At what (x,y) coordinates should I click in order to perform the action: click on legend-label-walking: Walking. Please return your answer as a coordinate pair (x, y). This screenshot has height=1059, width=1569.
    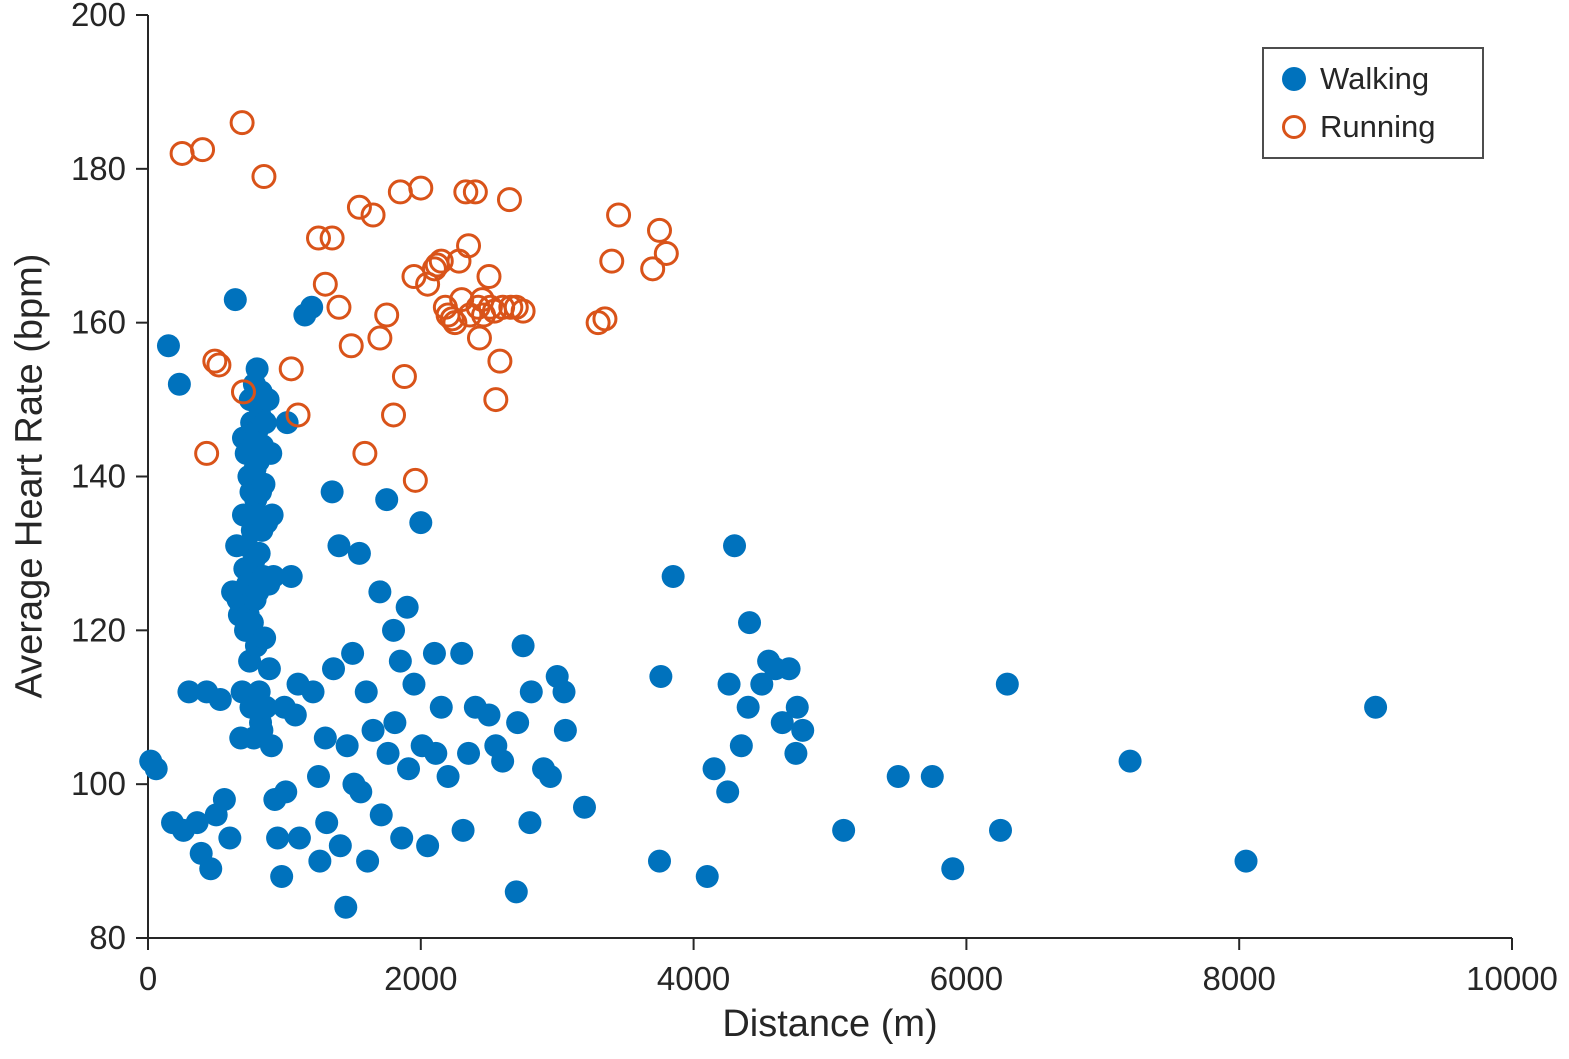
    Looking at the image, I should click on (1375, 78).